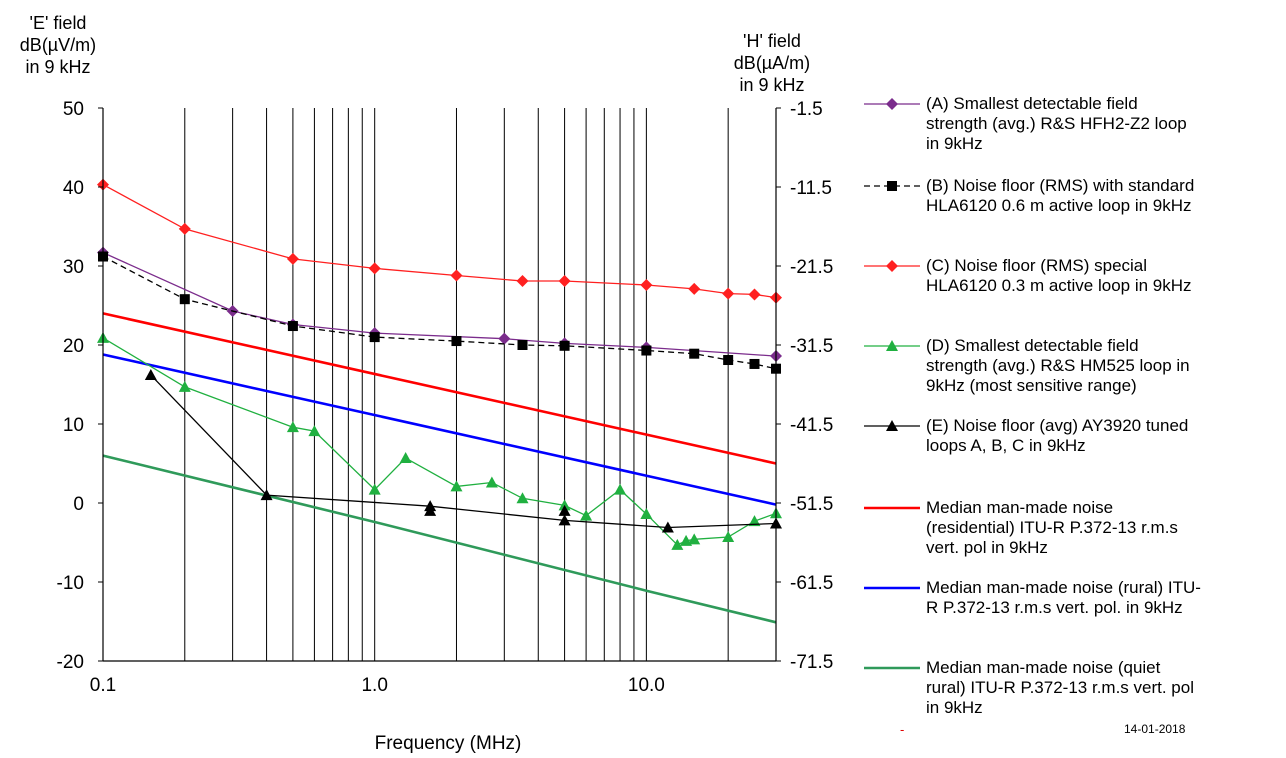 The image size is (1286, 758). What do you see at coordinates (806, 109) in the screenshot?
I see `y-tick-label-right: -1.5` at bounding box center [806, 109].